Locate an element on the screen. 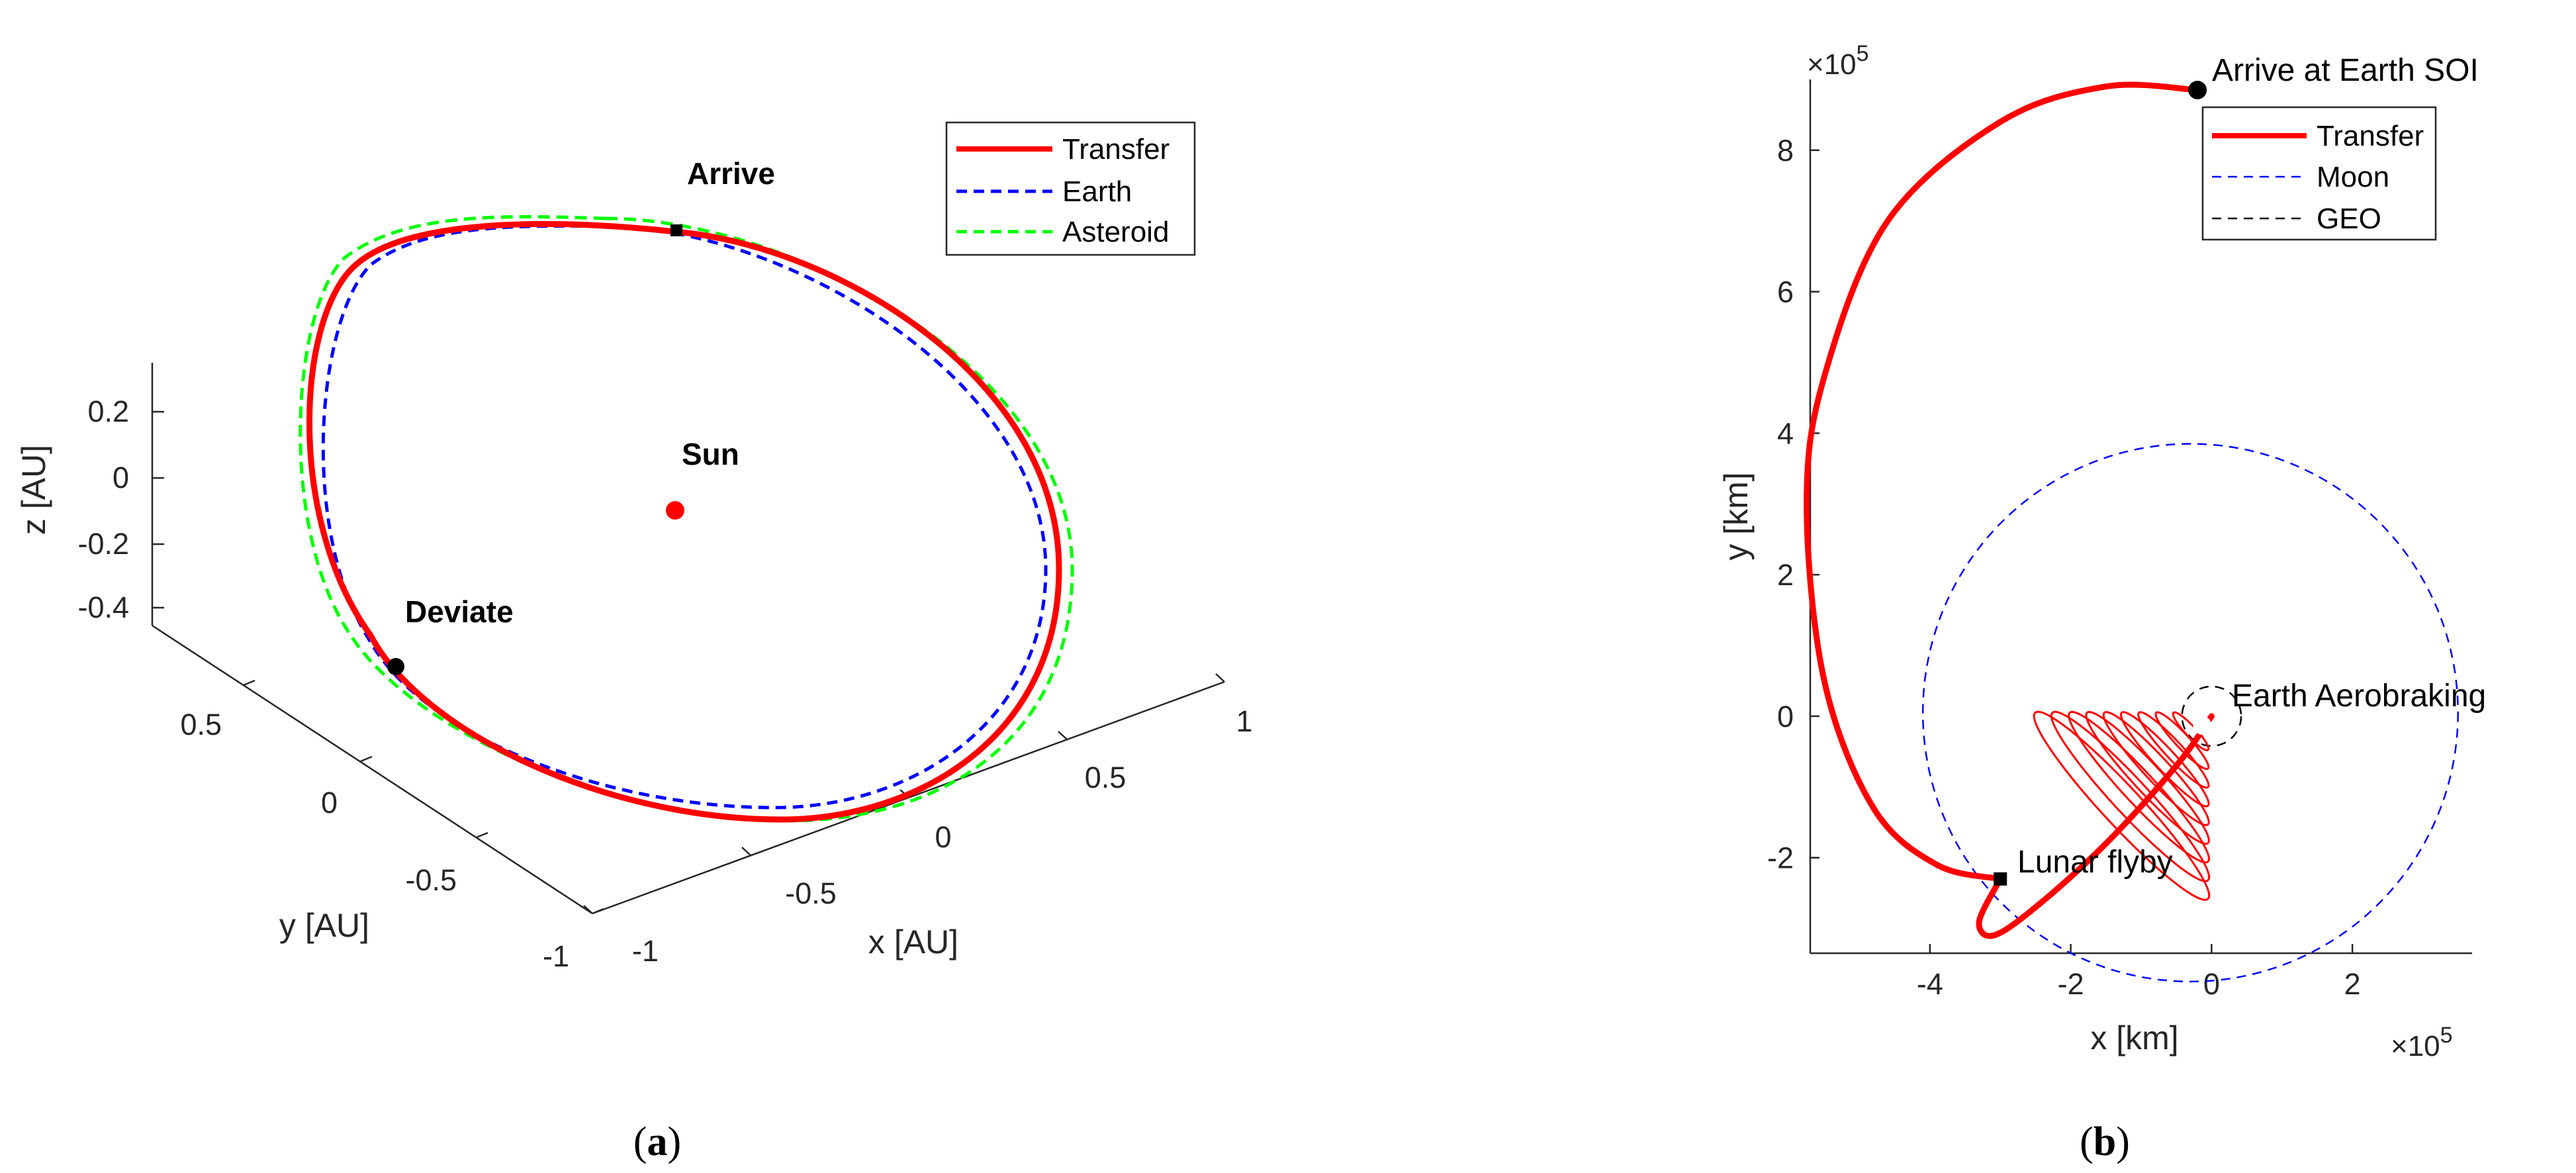 This screenshot has width=2576, height=1173. caption-a-letter: a is located at coordinates (657, 1141).